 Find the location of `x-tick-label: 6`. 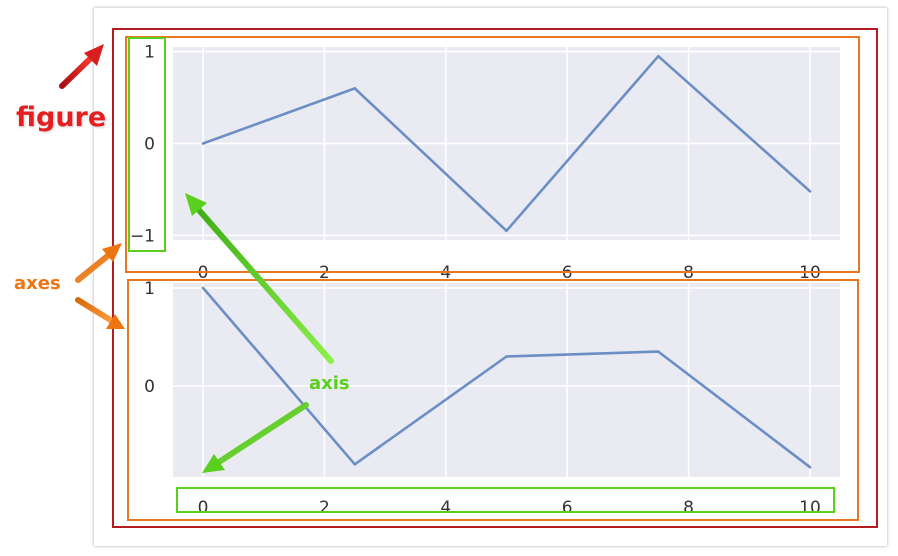

x-tick-label: 6 is located at coordinates (567, 508).